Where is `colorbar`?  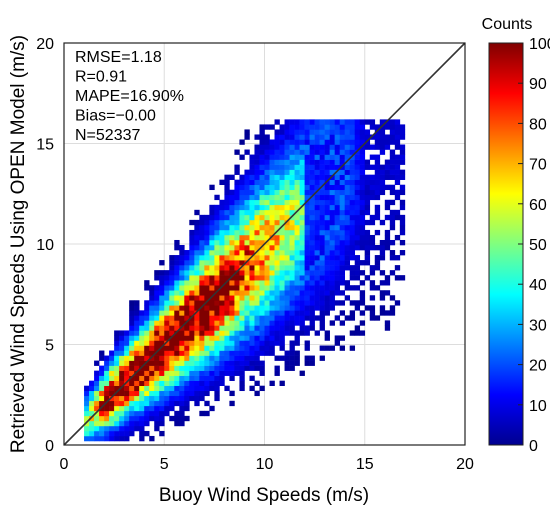
colorbar is located at coordinates (506, 244).